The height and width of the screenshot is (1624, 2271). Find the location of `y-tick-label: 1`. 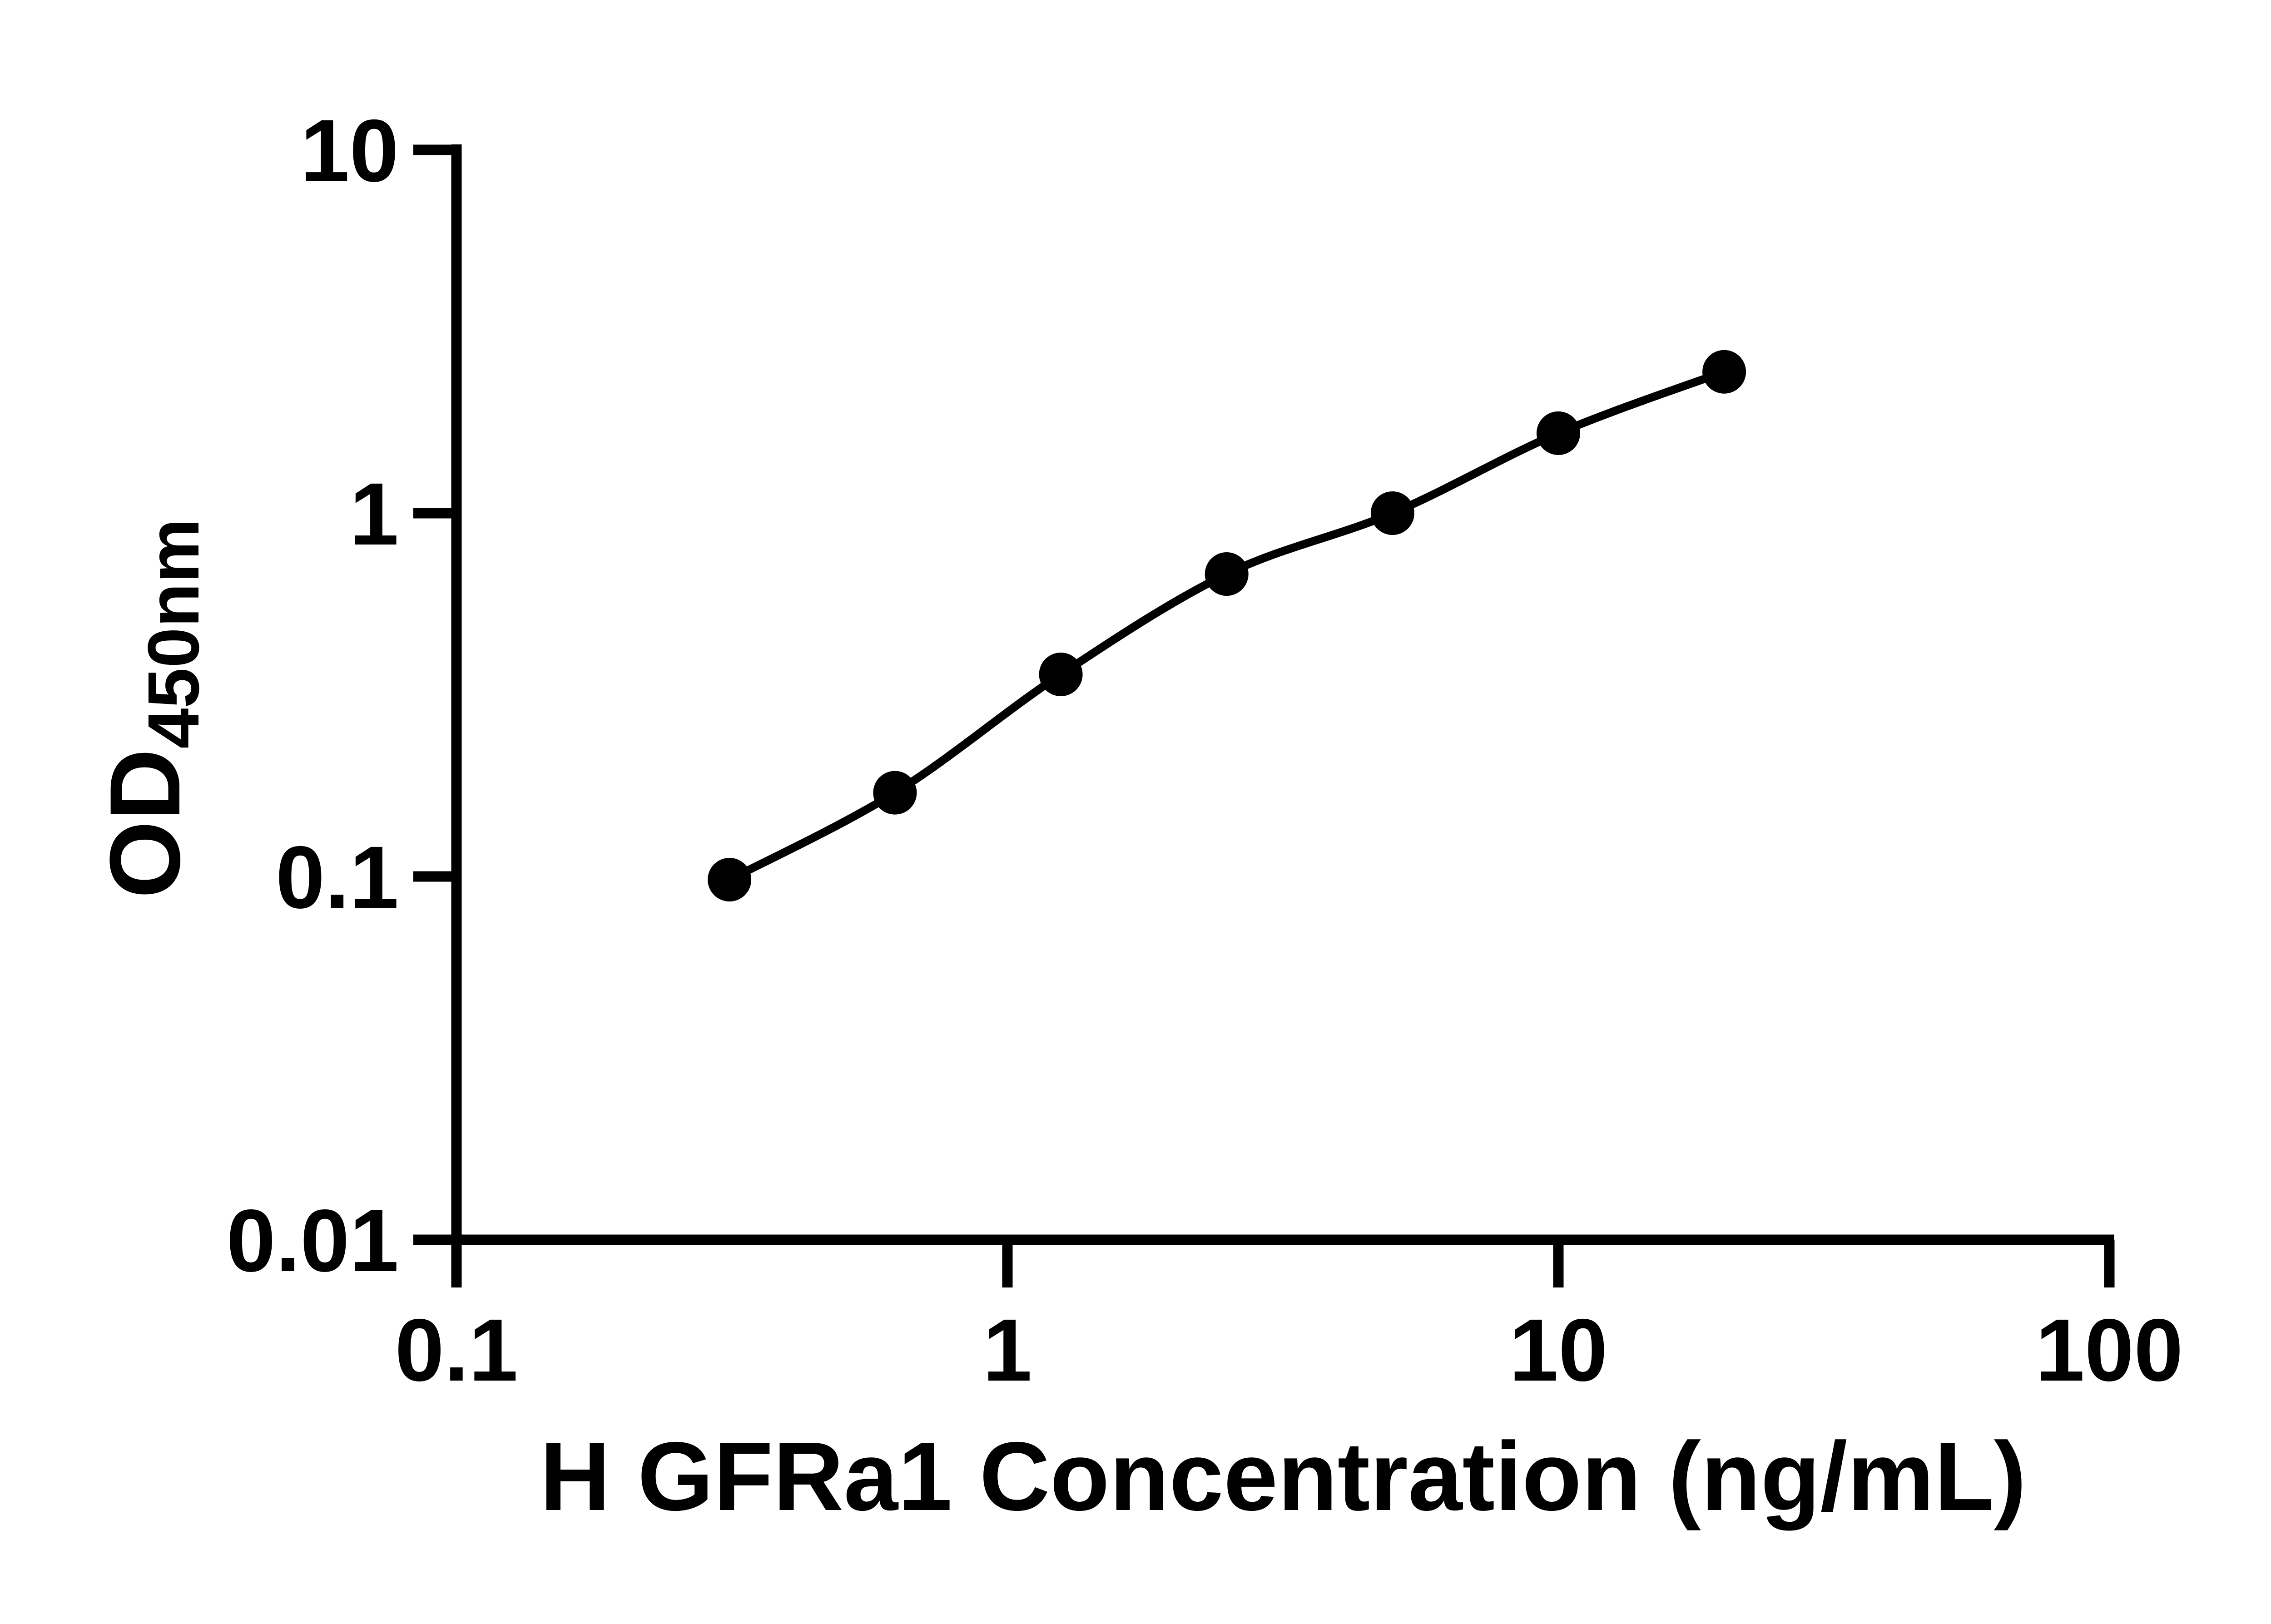

y-tick-label: 1 is located at coordinates (374, 514).